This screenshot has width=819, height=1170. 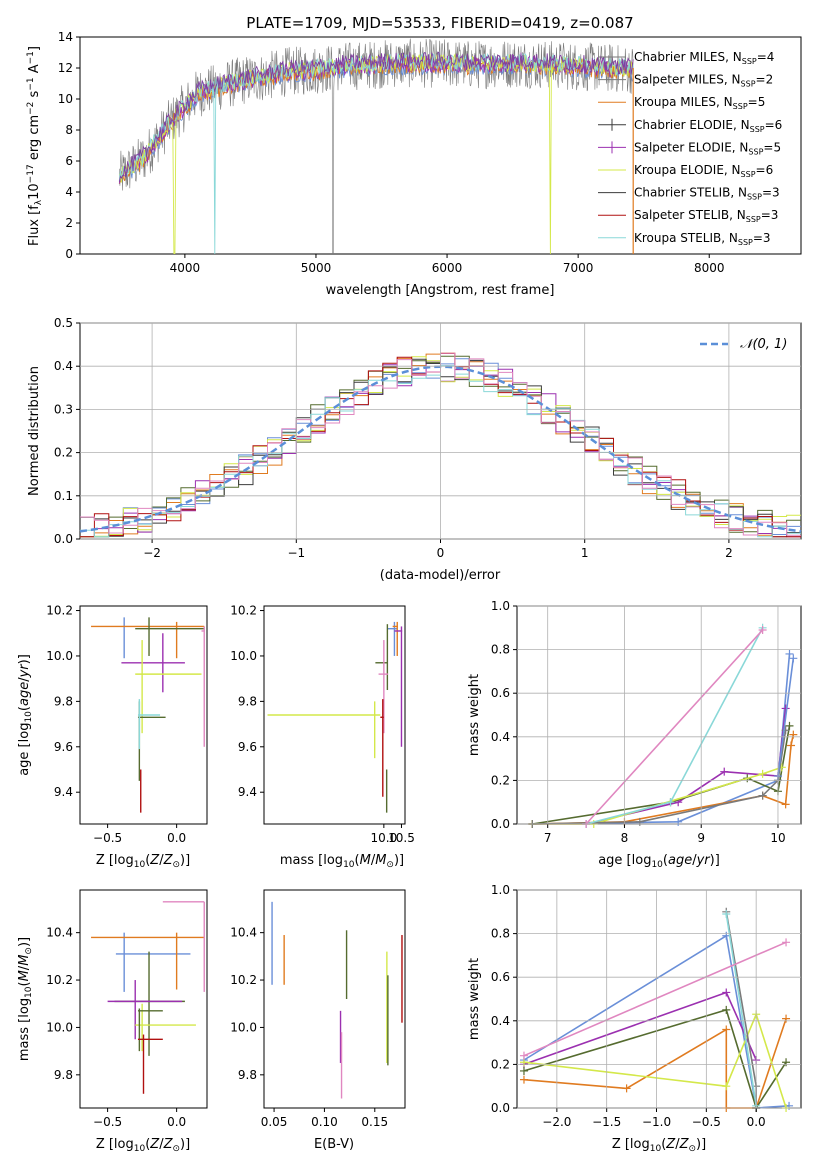 I want to click on y-tick-label: 0.5, so click(x=63, y=323).